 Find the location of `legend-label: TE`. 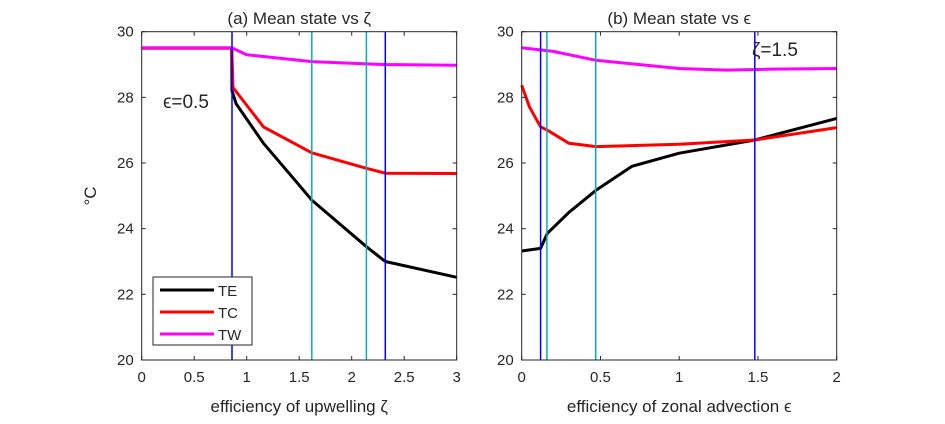

legend-label: TE is located at coordinates (227, 291).